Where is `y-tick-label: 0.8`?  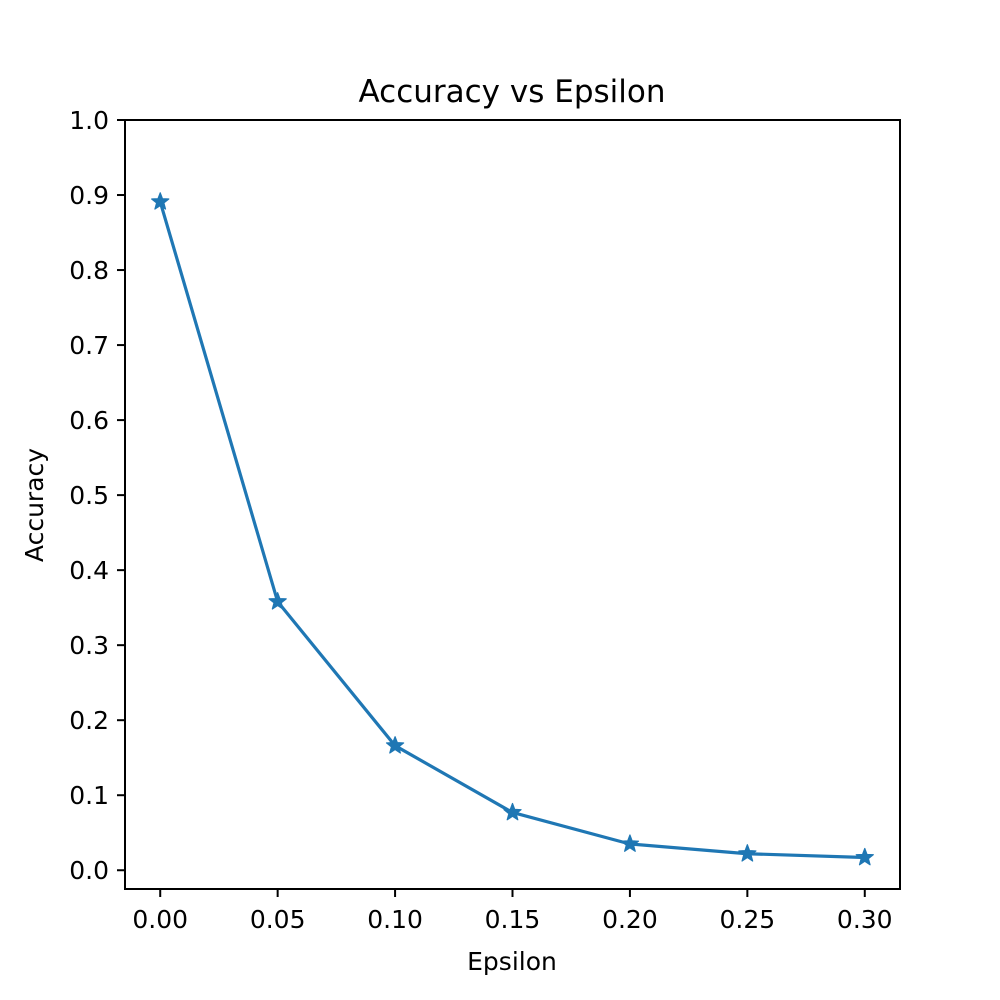
y-tick-label: 0.8 is located at coordinates (89, 270).